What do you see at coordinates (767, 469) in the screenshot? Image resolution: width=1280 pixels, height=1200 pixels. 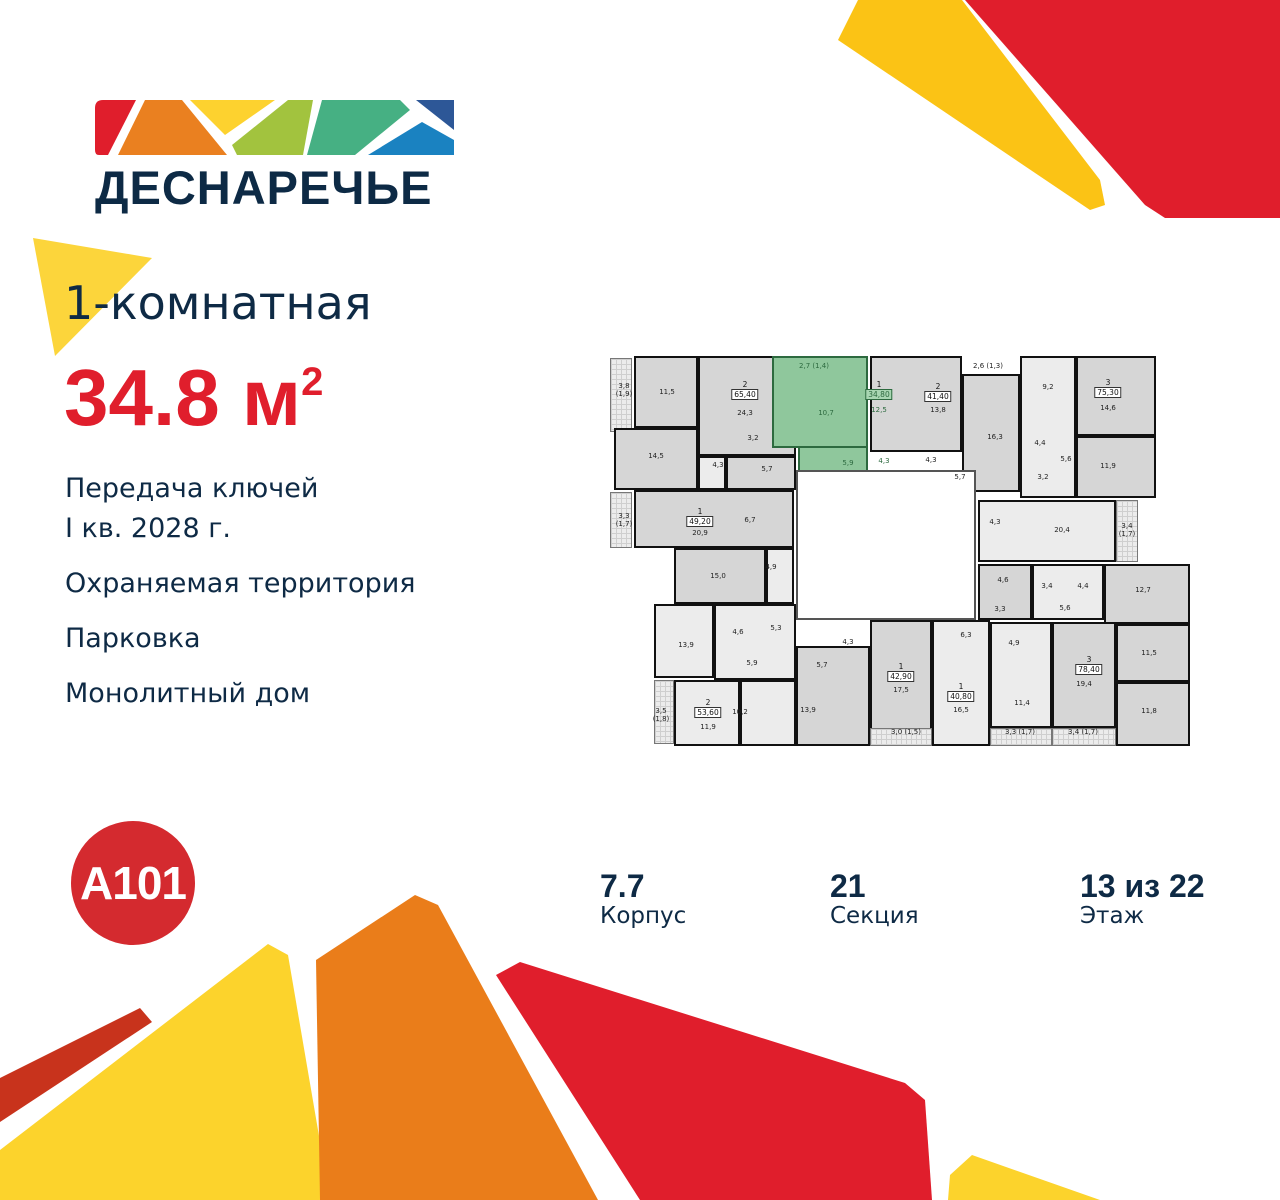 I see `room-area-label: 5,7` at bounding box center [767, 469].